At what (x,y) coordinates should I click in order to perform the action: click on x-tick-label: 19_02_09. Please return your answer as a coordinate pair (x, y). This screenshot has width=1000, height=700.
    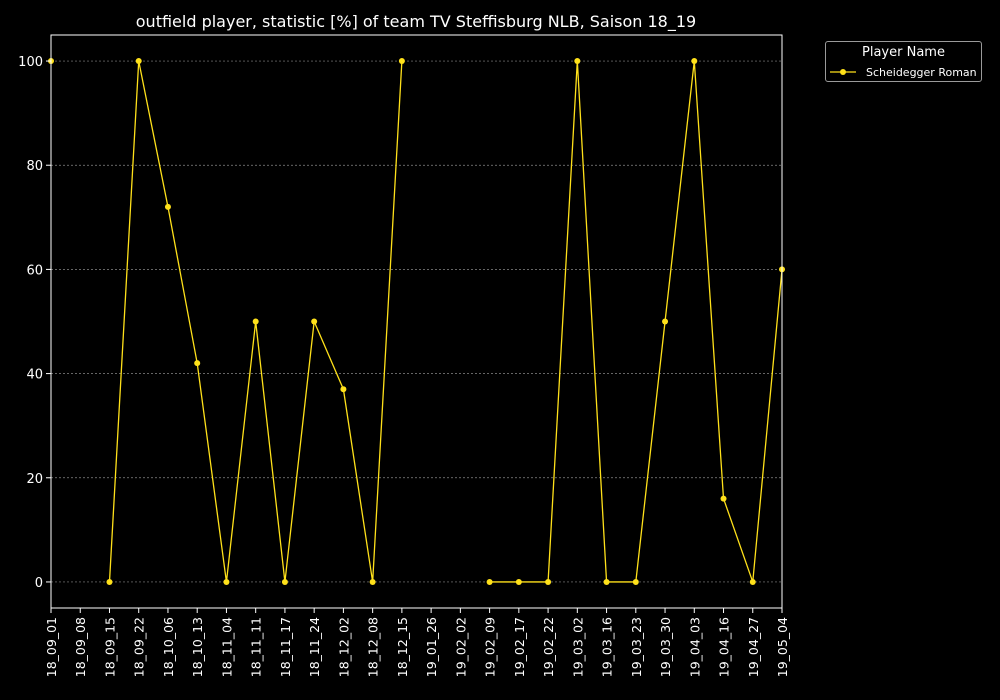
    Looking at the image, I should click on (490, 647).